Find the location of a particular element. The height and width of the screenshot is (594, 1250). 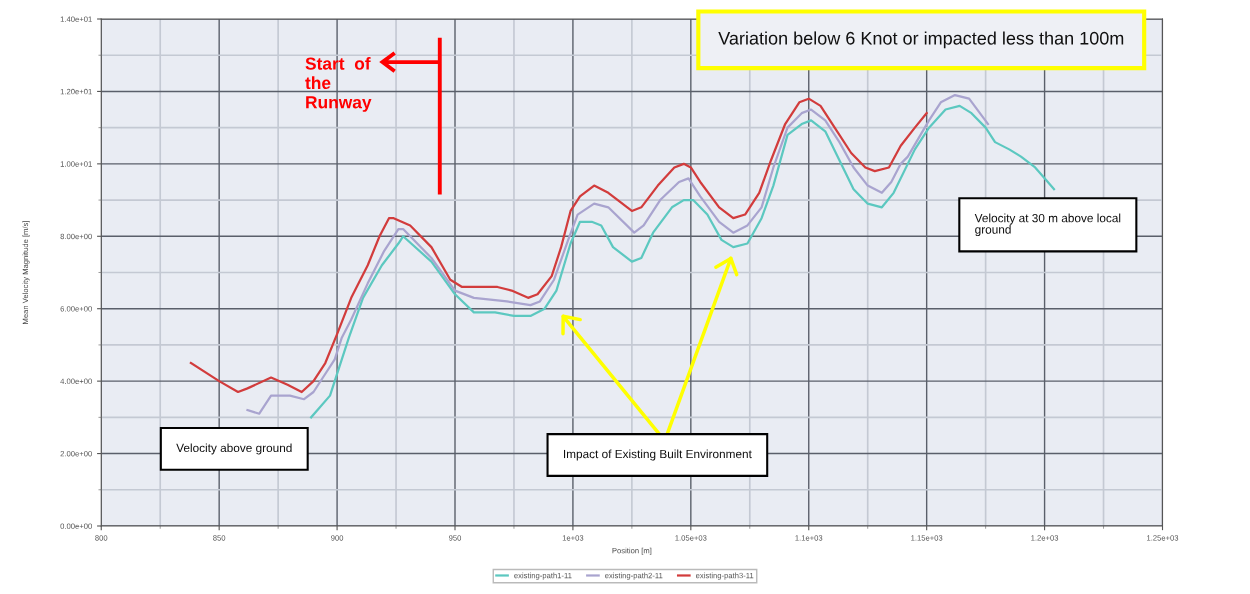

annotation: Velocity at 30 m above local ground is located at coordinates (1047, 225).